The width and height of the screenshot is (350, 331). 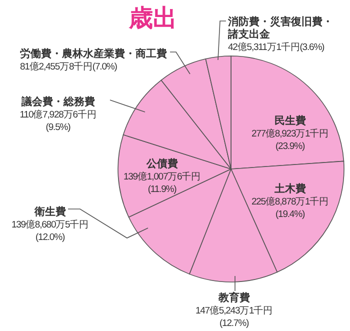 I want to click on slice-label: 衛生費, so click(x=49, y=211).